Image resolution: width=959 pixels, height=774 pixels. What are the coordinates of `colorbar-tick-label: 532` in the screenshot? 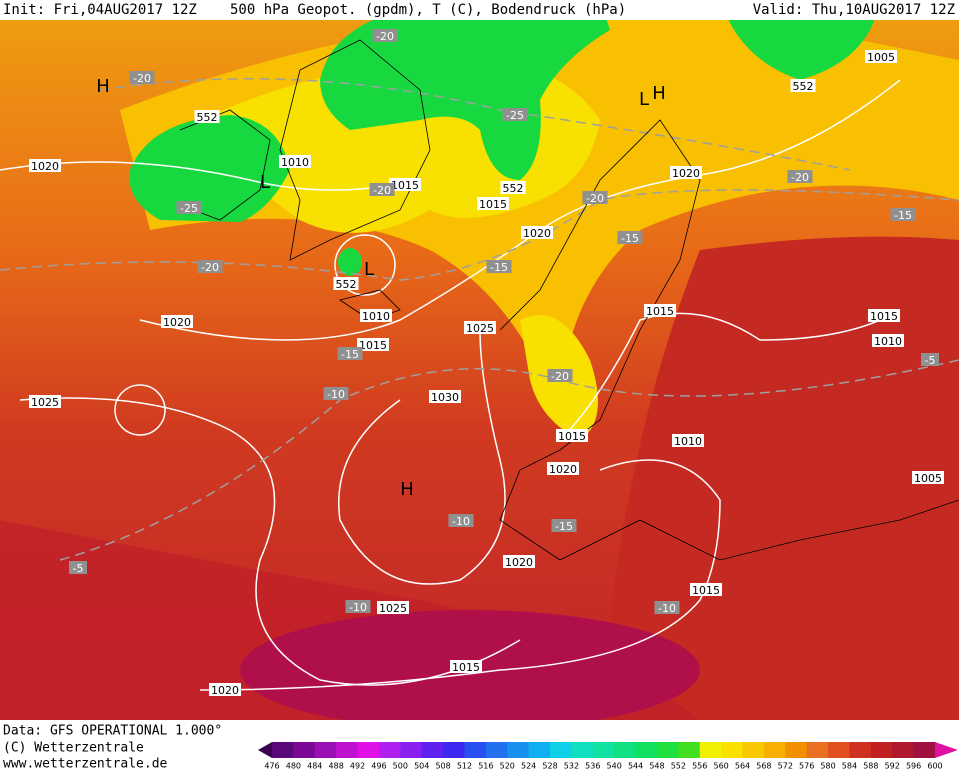 It's located at (571, 766).